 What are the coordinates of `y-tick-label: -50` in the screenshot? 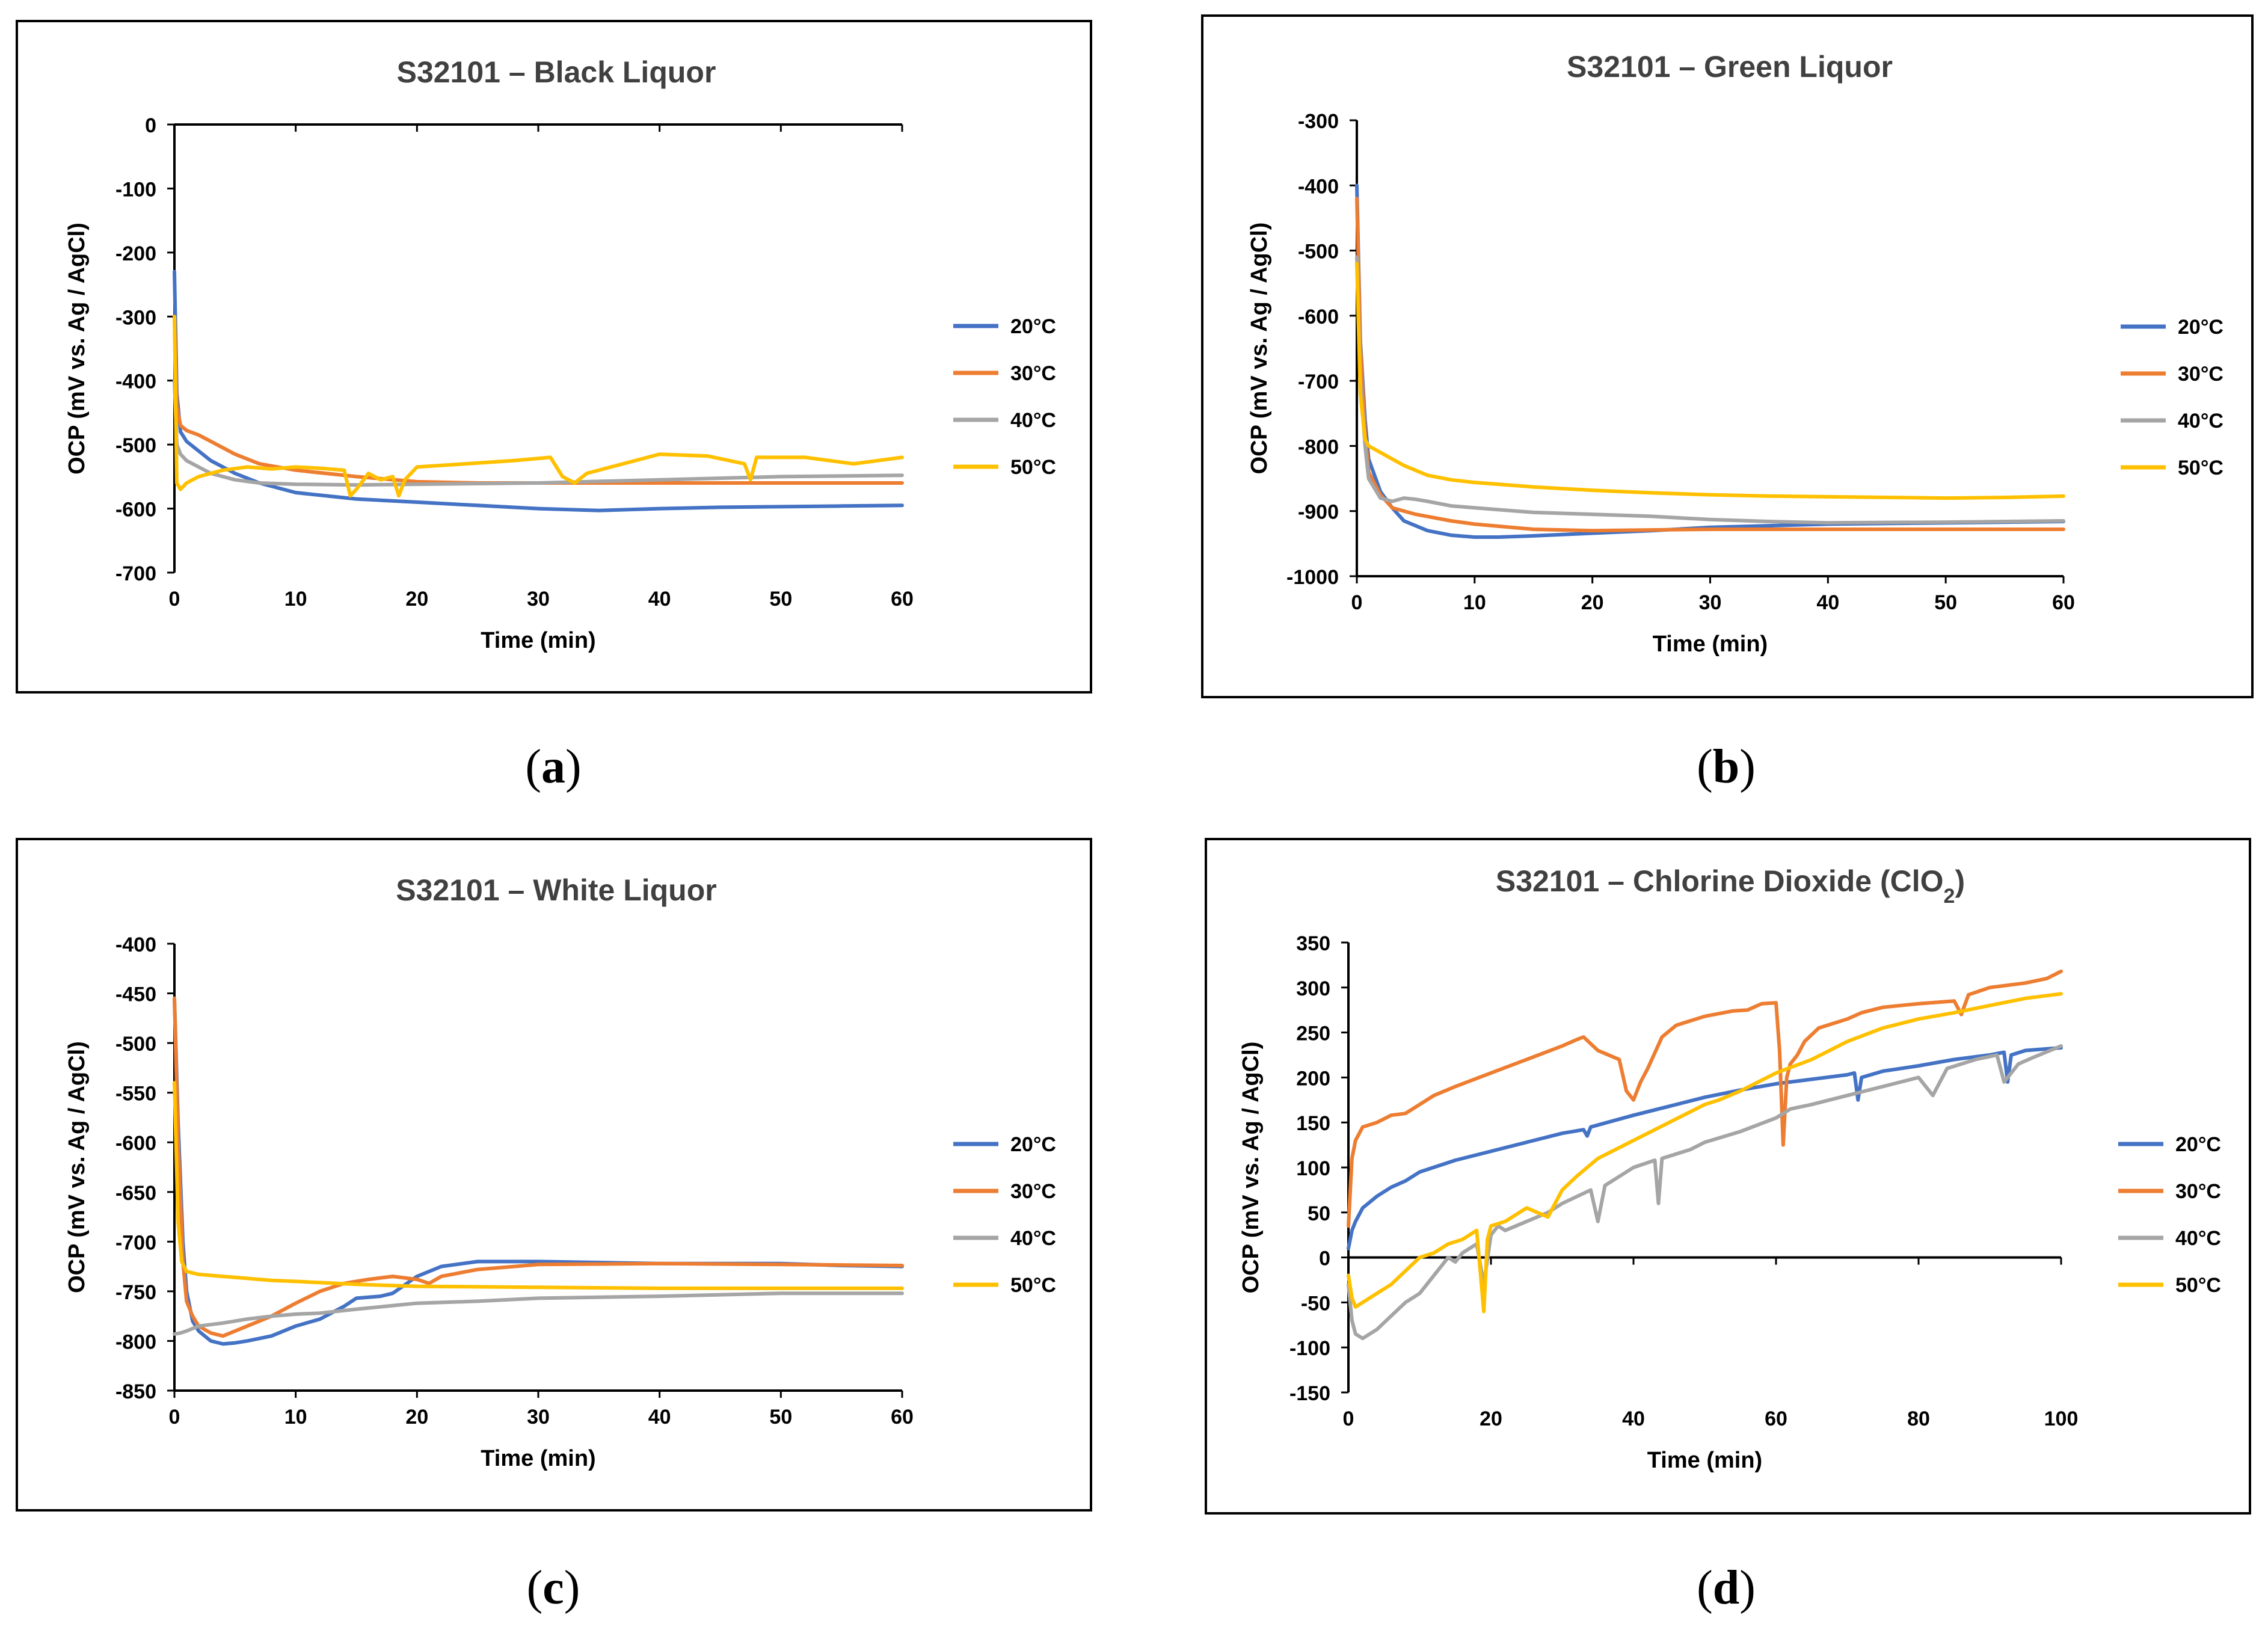 It's located at (1316, 1303).